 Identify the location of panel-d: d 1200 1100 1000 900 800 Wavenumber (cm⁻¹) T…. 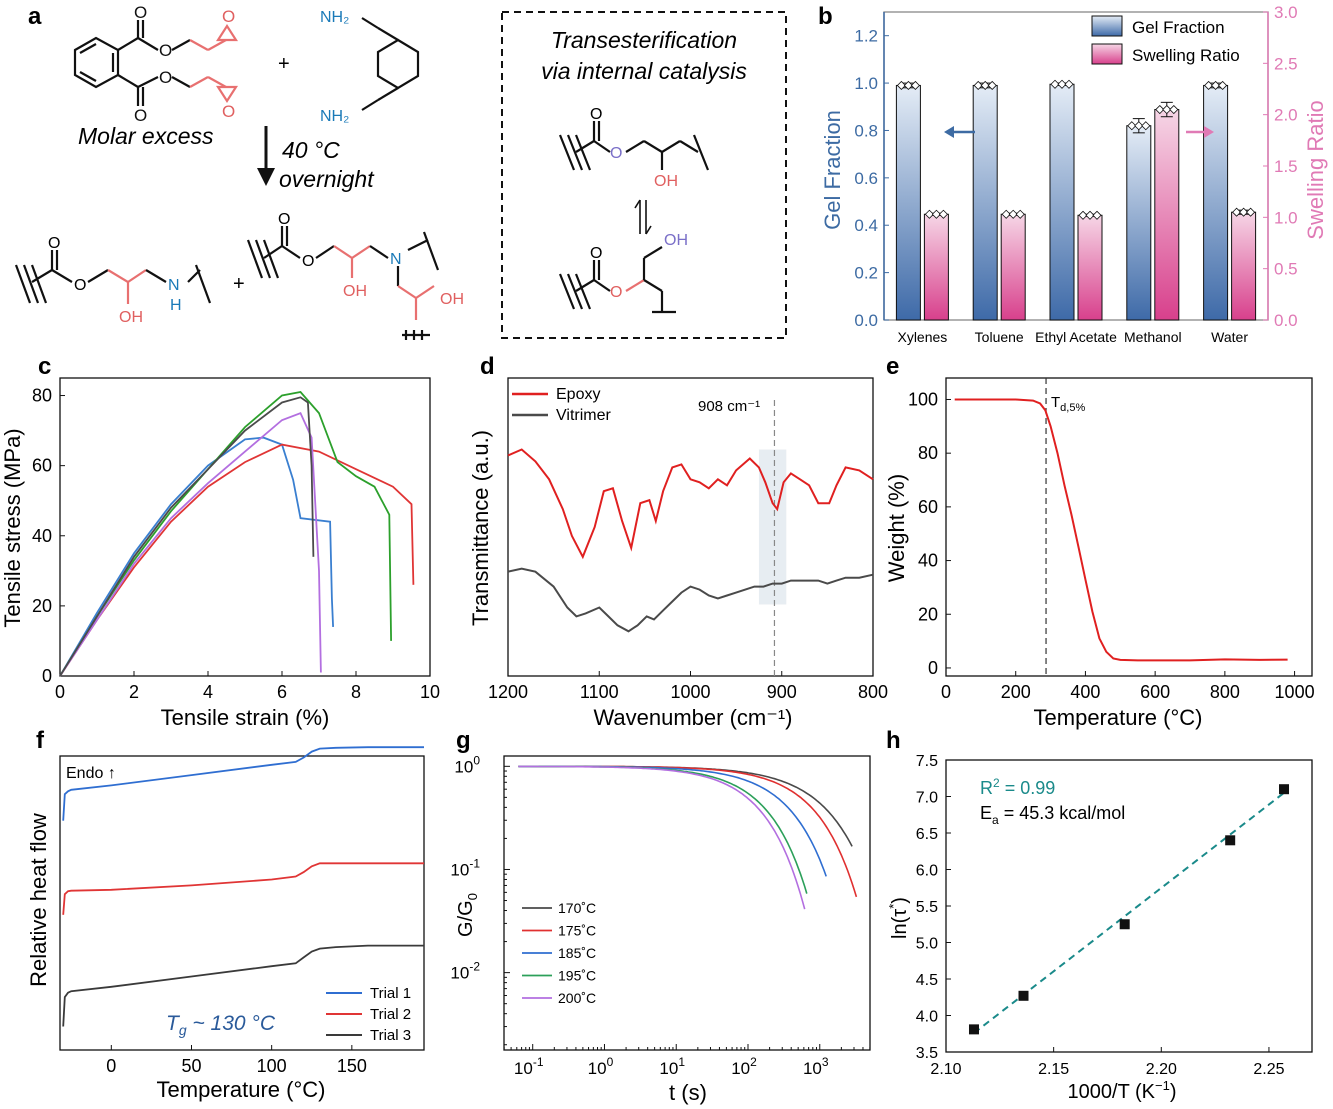
(678, 541).